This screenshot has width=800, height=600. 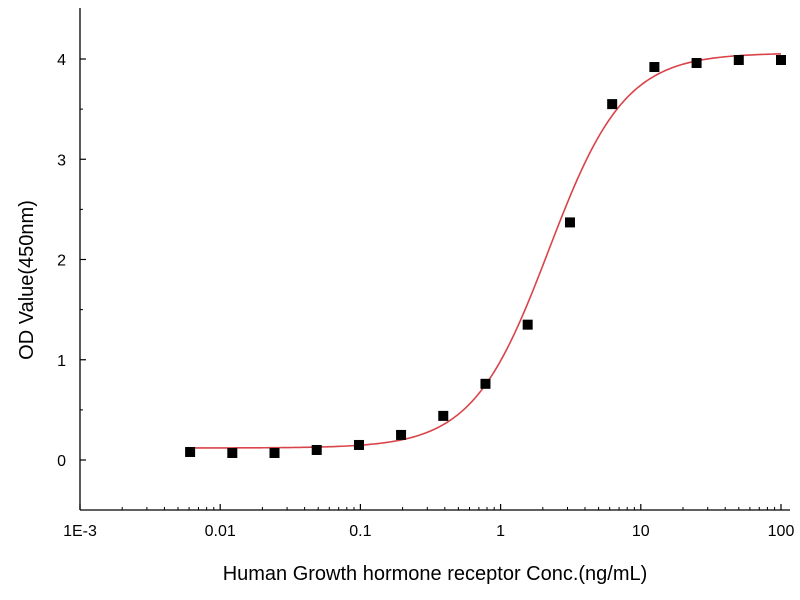 I want to click on y-tick-label: 1, so click(x=61, y=361).